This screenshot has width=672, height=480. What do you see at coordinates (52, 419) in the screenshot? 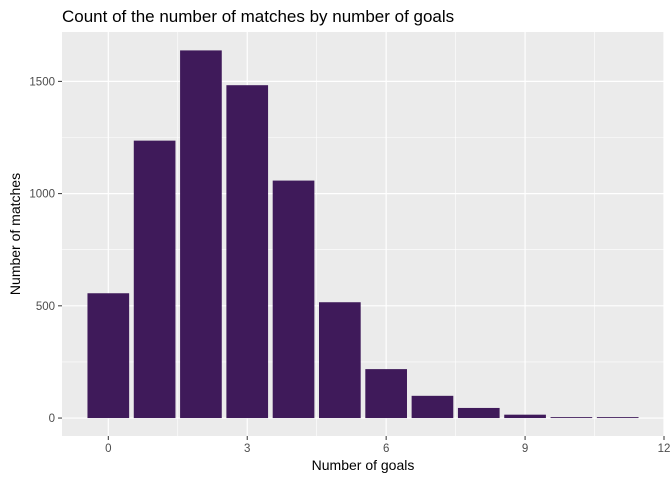
I see `y-tick-label: 0` at bounding box center [52, 419].